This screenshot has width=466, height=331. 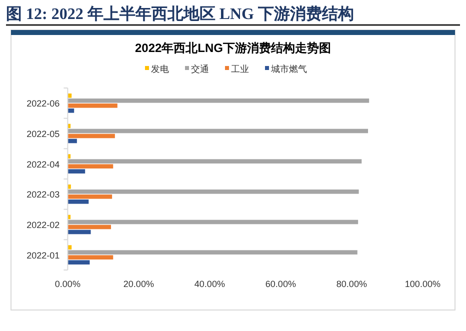 I want to click on y-tick-label: 2022-01, so click(x=43, y=255).